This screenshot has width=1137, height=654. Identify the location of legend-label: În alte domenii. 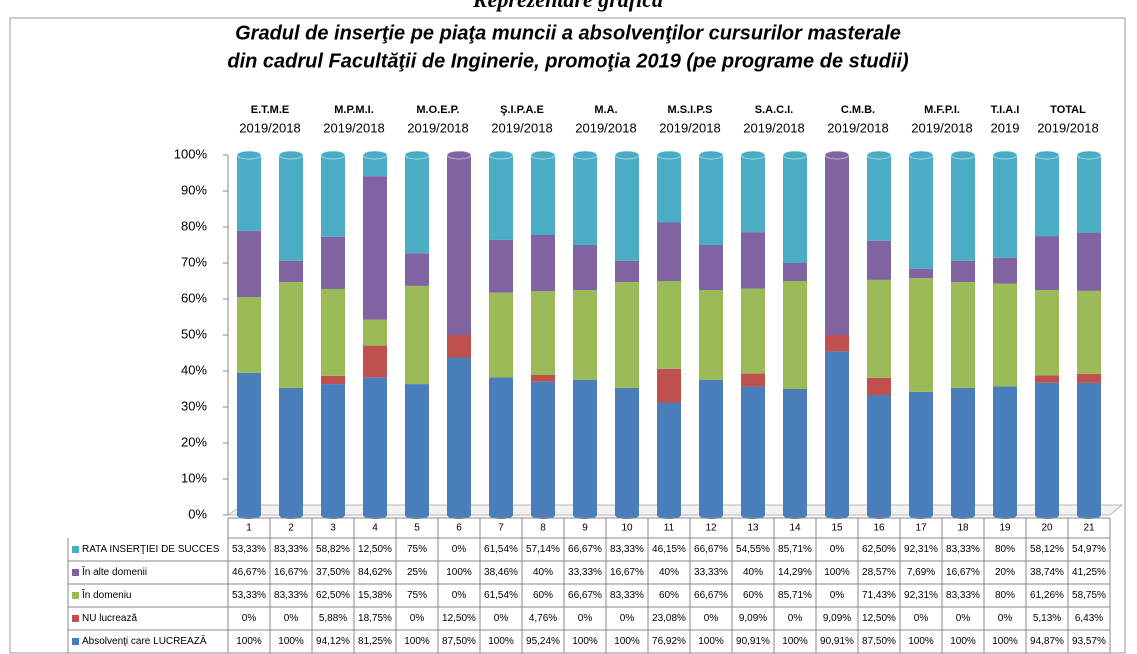
(114, 571).